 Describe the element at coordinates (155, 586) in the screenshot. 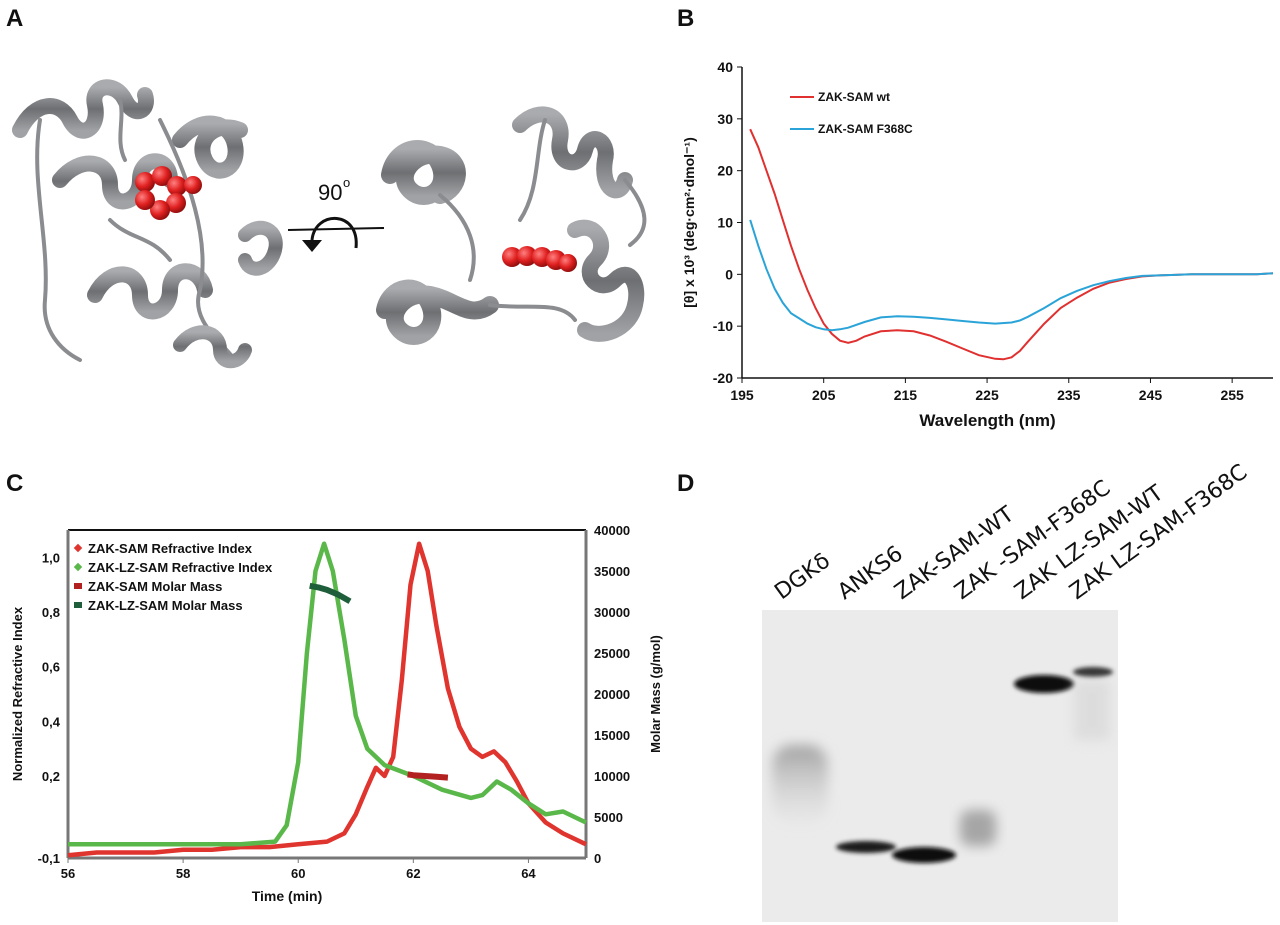

I see `legend-label: ZAK-SAM Molar Mass` at that location.